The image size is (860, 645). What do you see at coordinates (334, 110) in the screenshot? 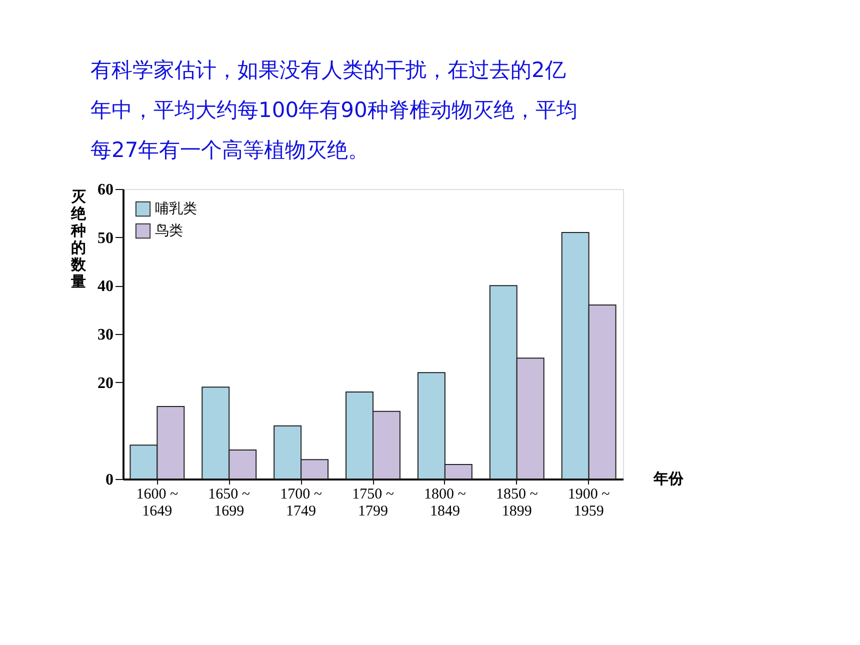
I see `chart-title: 有科学家估计，如果没有人类的干扰，在过去的2亿年中，平均大约每100年有90种脊椎动物灭绝，平均每27年有一个高等植物灭绝。` at bounding box center [334, 110].